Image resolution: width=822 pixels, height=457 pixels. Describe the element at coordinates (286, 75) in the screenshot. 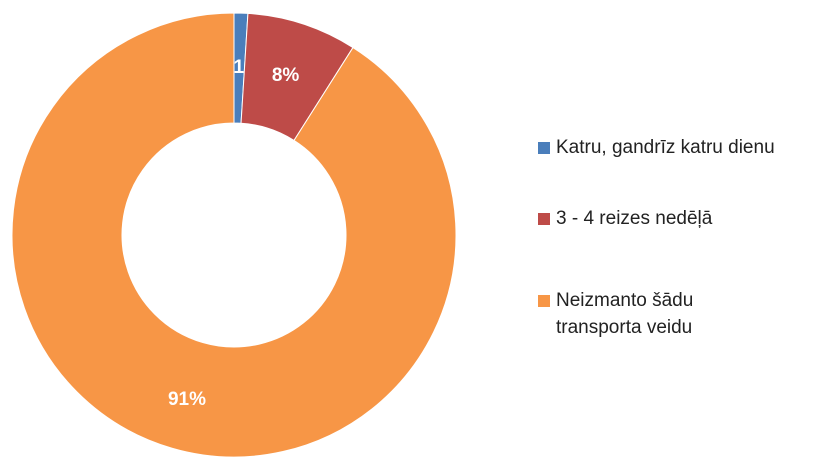

I see `data-label: 8%` at that location.